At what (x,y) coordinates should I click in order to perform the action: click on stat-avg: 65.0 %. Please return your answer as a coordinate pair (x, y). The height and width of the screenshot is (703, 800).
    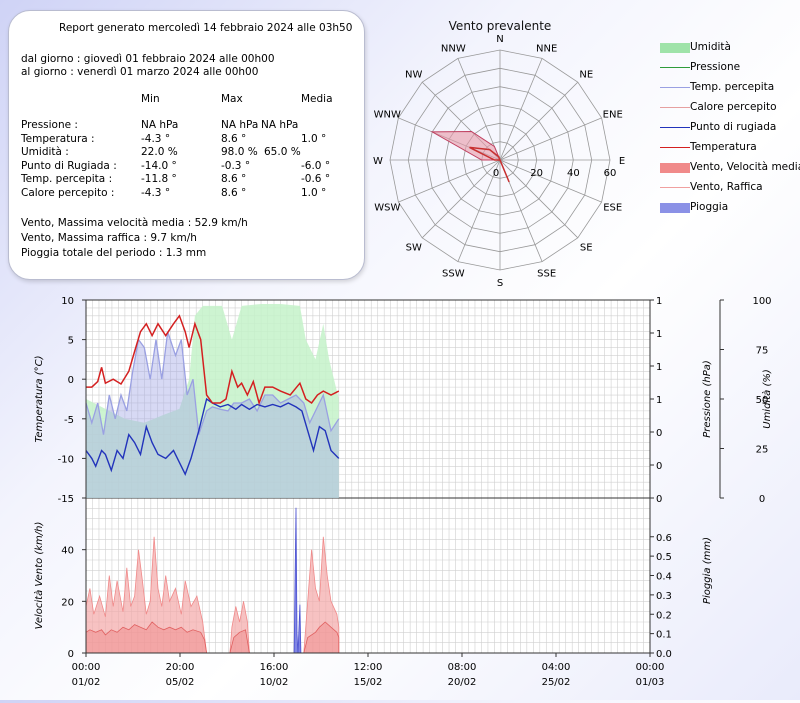
    Looking at the image, I should click on (282, 152).